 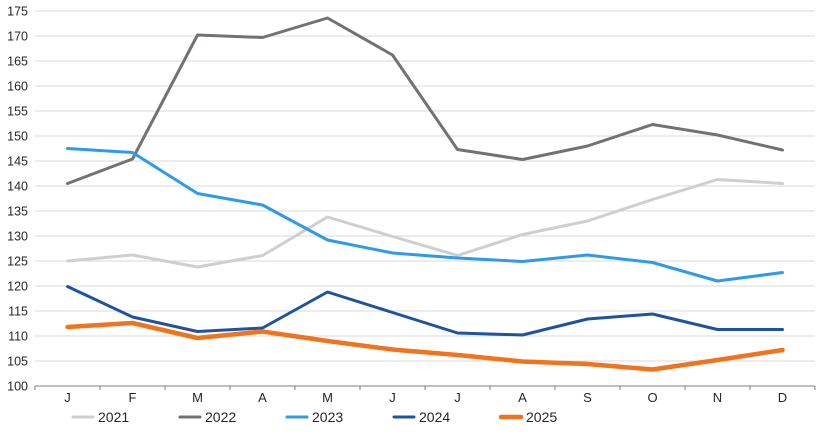 What do you see at coordinates (17, 387) in the screenshot?
I see `y-axis-tick-label: 100` at bounding box center [17, 387].